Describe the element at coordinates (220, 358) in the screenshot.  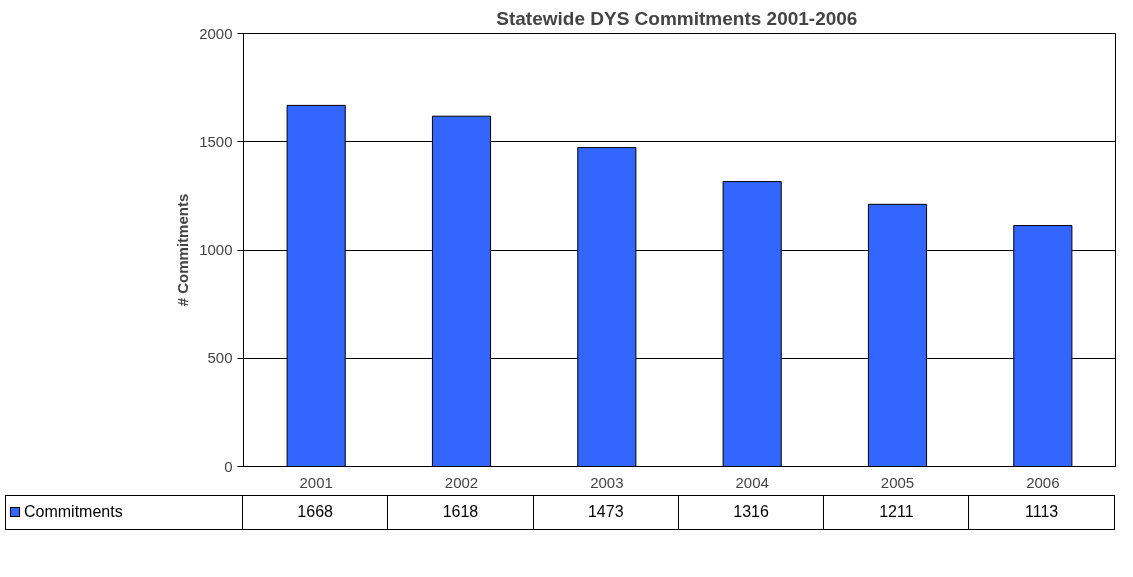
I see `y-tick-label: 500` at that location.